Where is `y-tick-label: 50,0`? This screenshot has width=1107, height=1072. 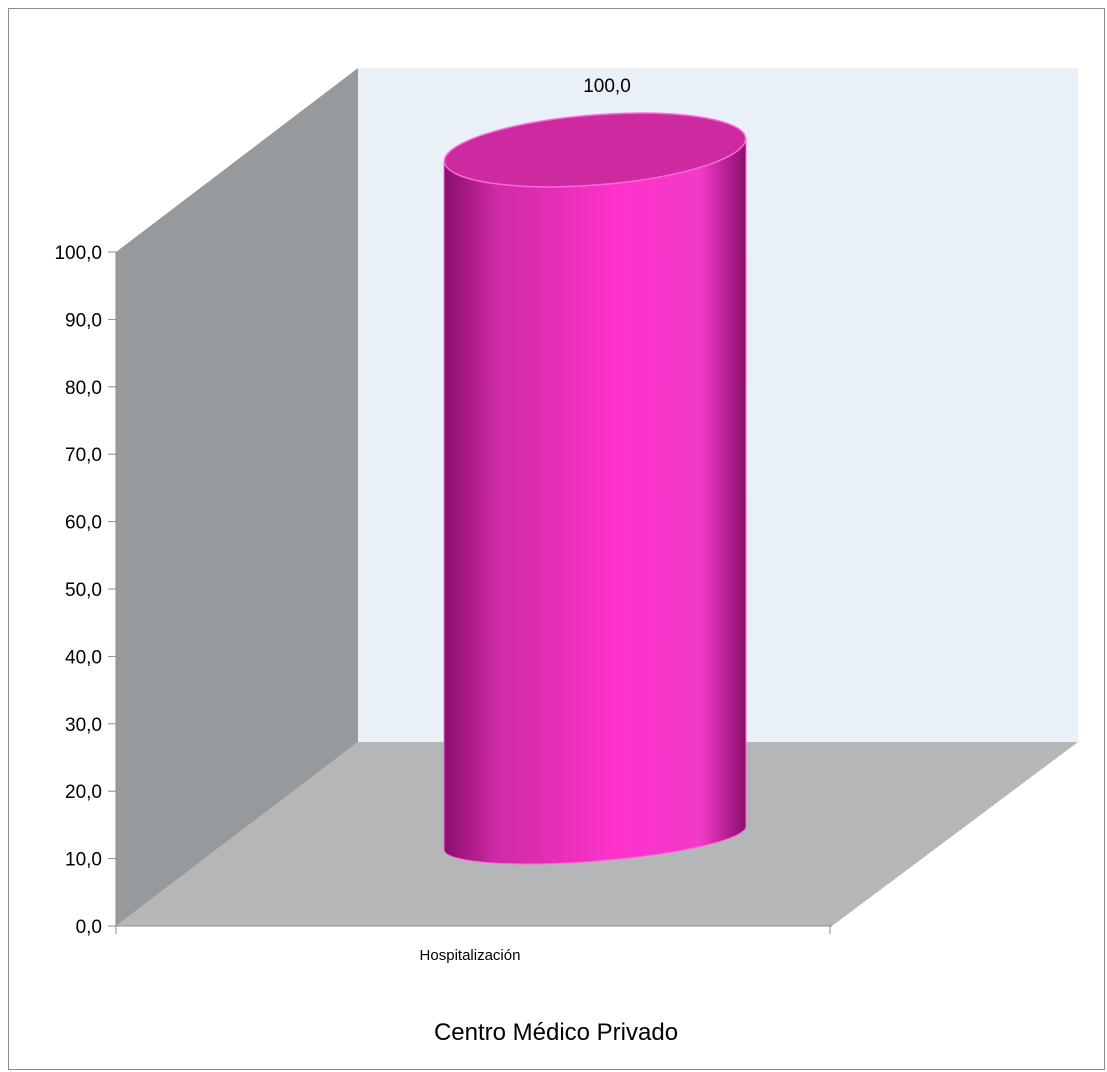 y-tick-label: 50,0 is located at coordinates (83, 590).